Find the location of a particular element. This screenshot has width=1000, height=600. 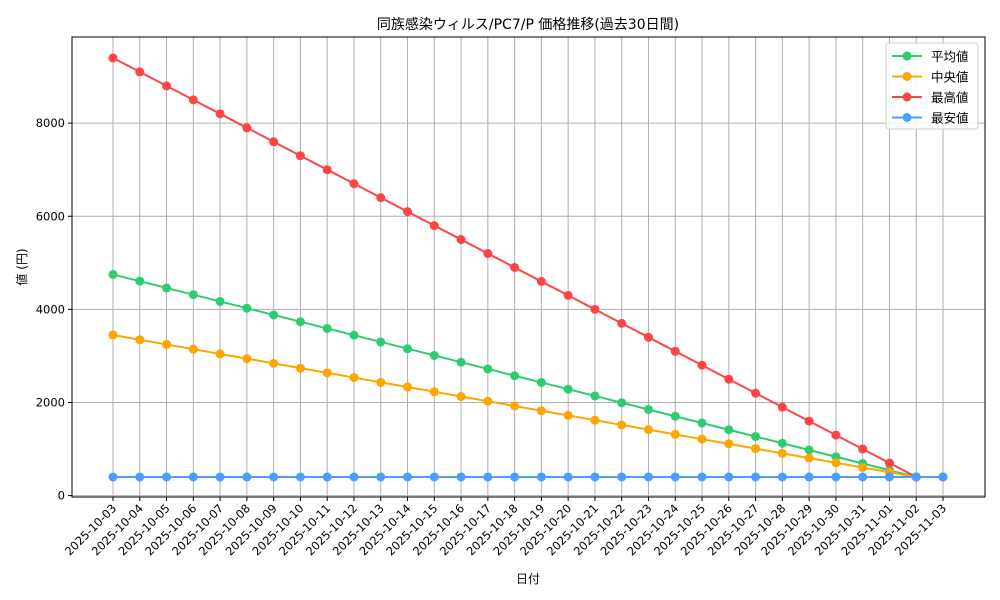

y-tick-label: 2000 is located at coordinates (50, 402).